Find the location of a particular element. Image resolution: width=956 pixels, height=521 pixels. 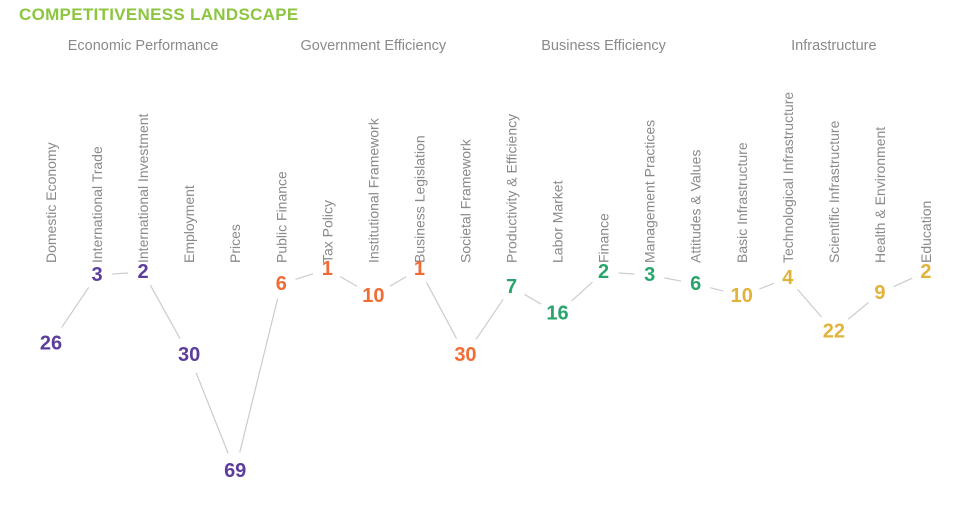

category-label: Business Legislation is located at coordinates (419, 199).